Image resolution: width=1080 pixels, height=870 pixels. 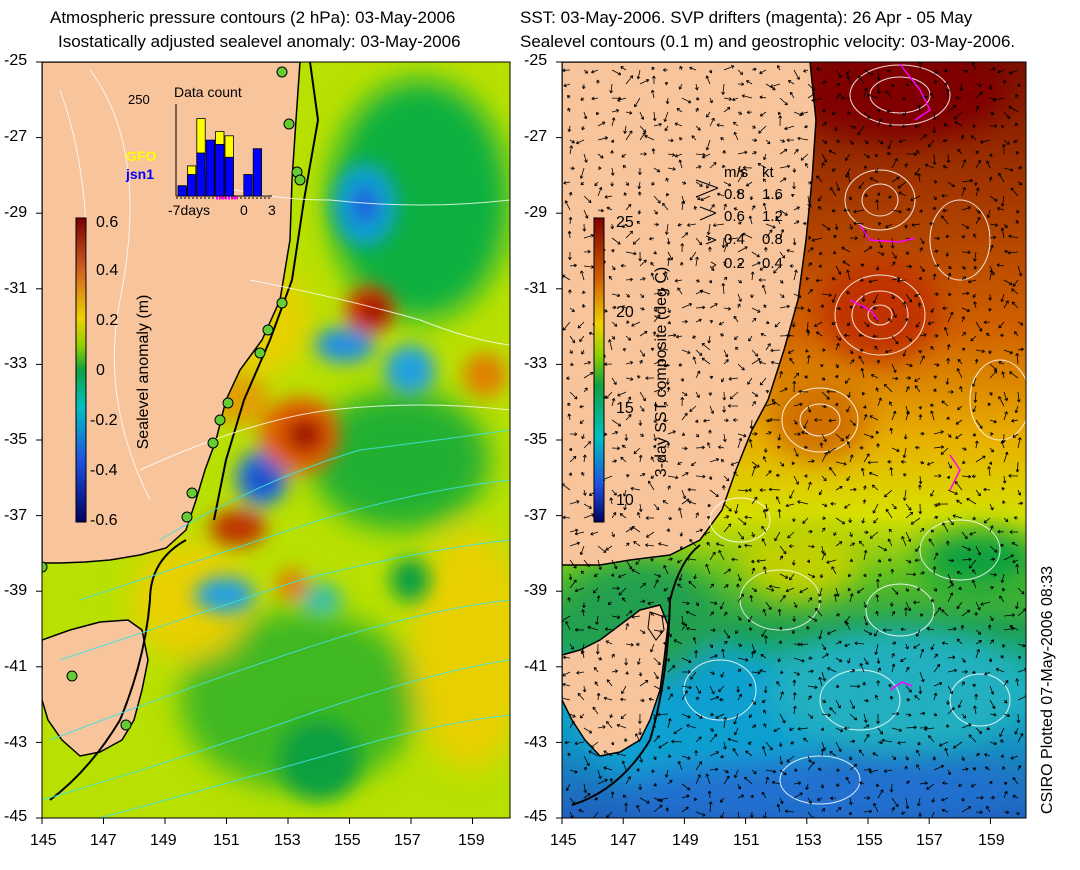 What do you see at coordinates (16, 515) in the screenshot?
I see `left-ytick: -37` at bounding box center [16, 515].